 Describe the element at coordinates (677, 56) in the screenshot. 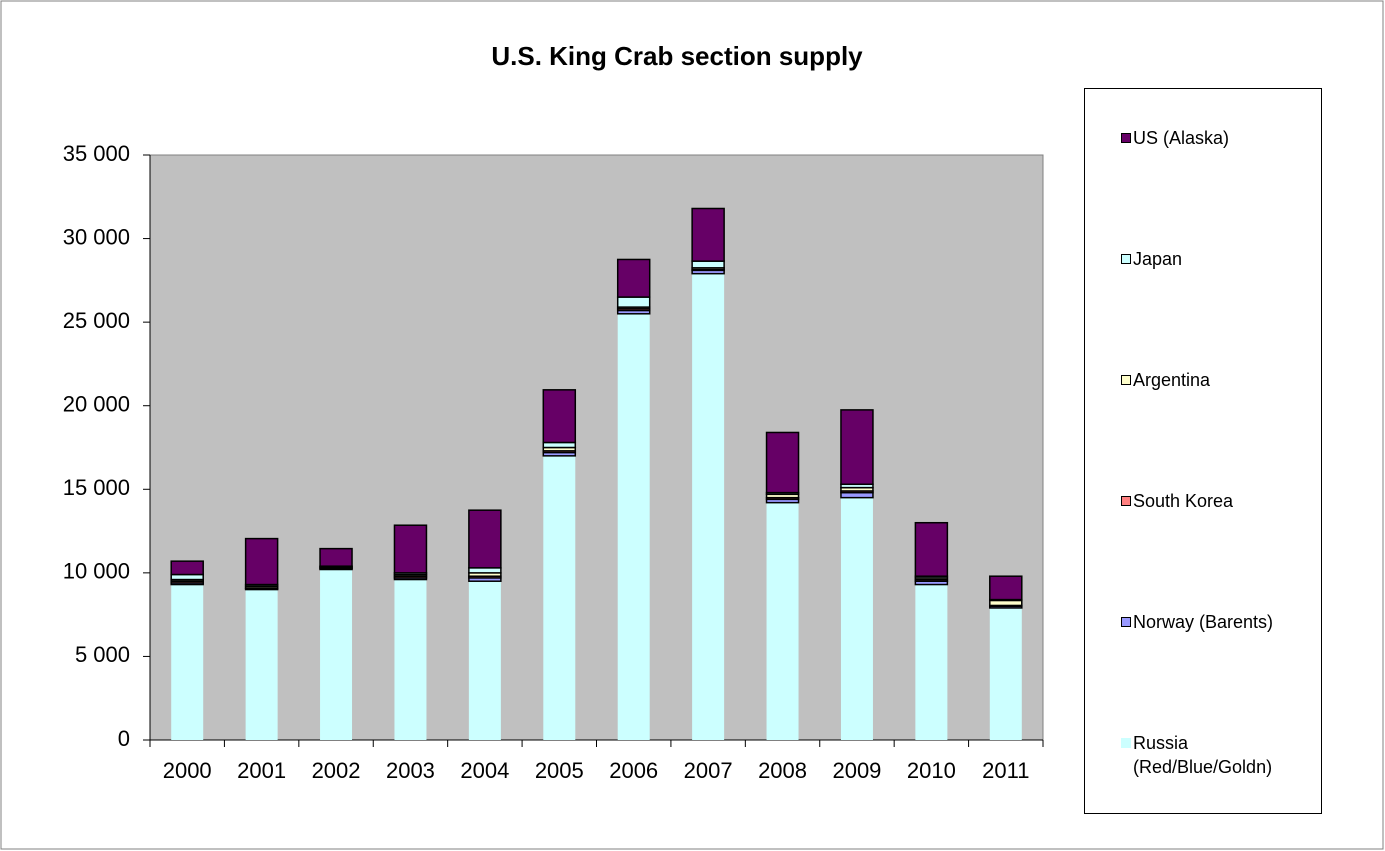

I see `chart-title: U.S. King Crab section supply` at that location.